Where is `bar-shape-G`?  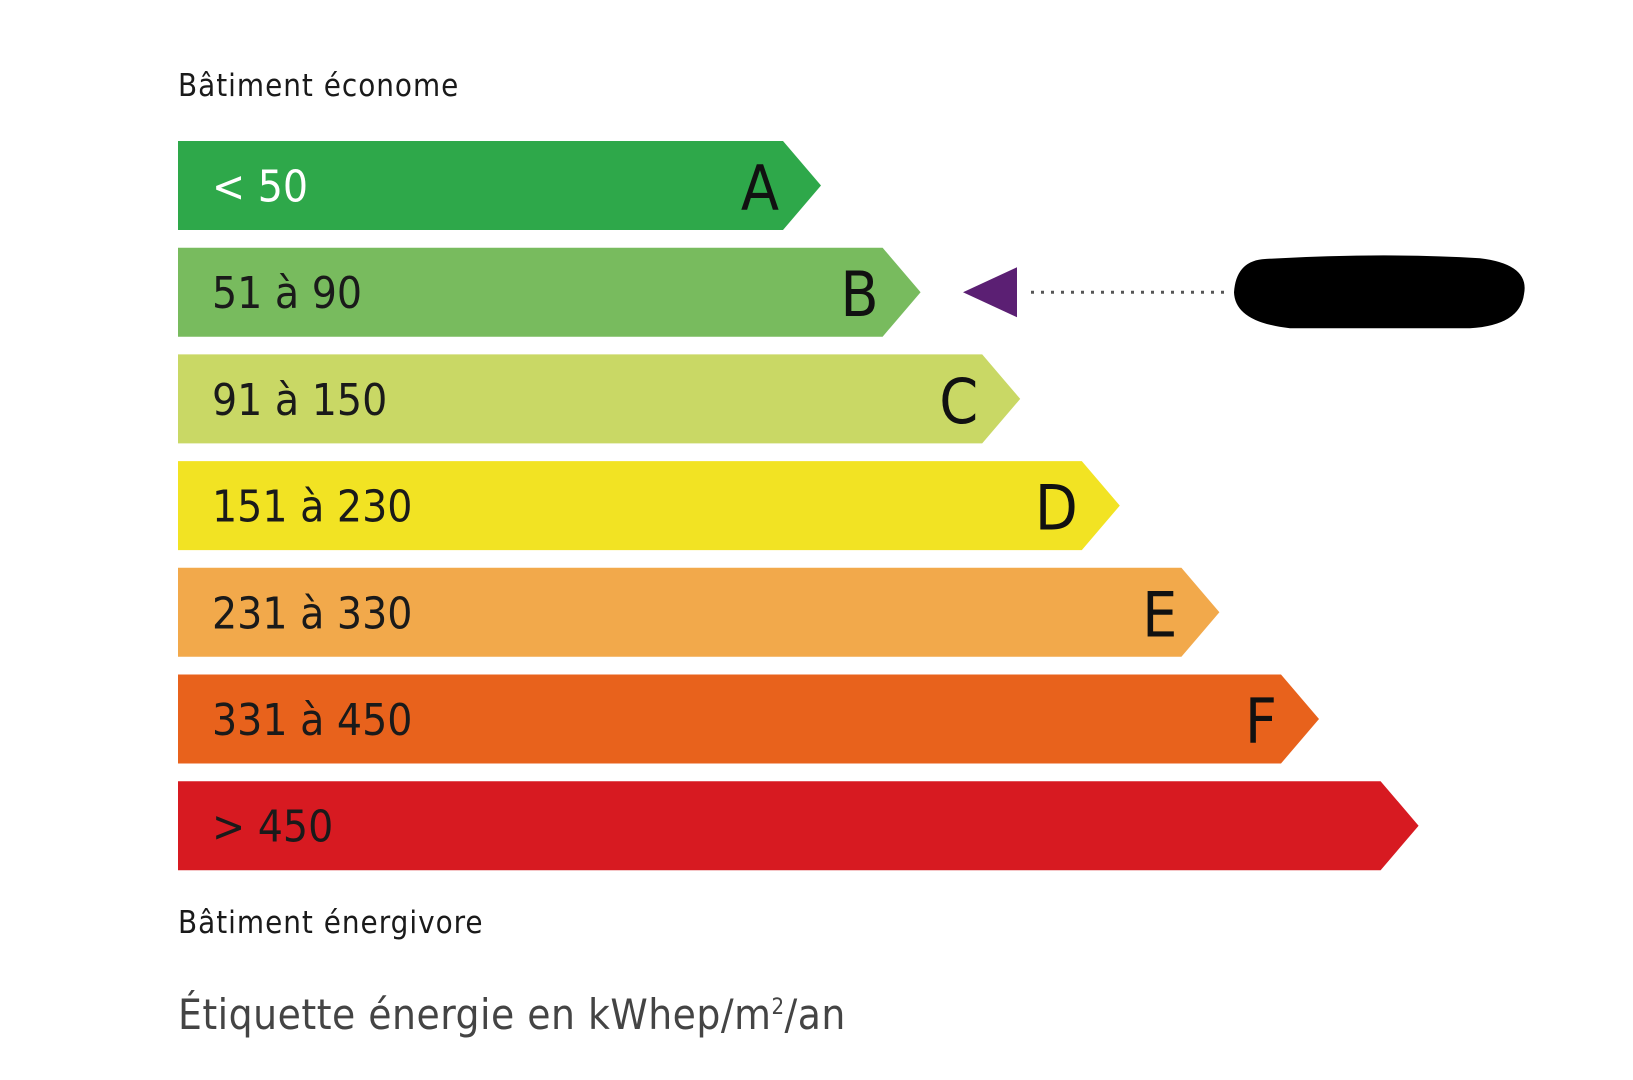 bar-shape-G is located at coordinates (798, 826).